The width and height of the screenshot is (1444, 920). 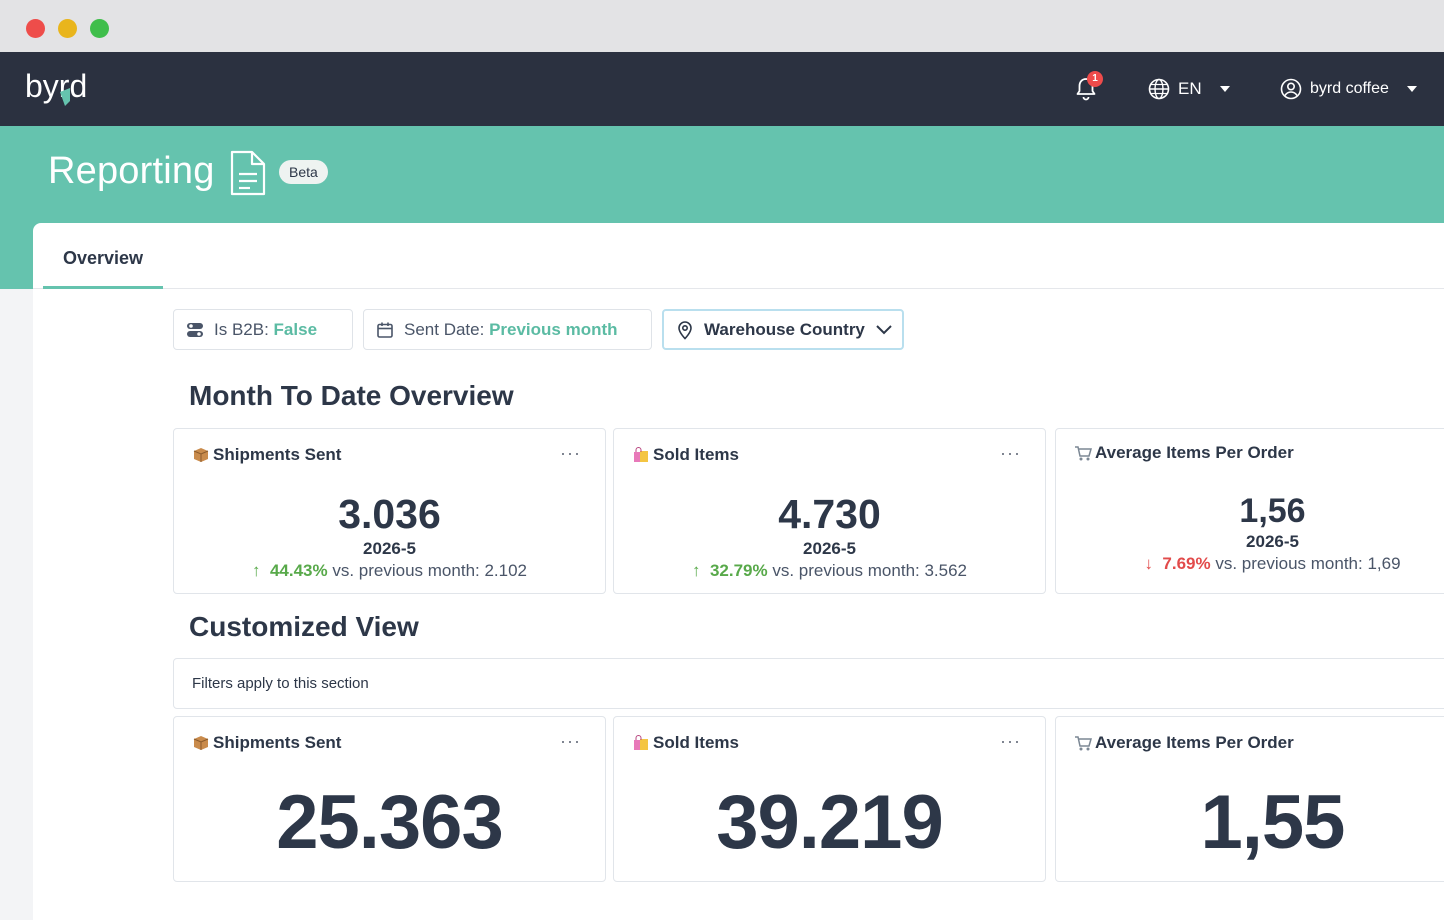 I want to click on card-comparison: ↓ 7.69% vs. previous month: 1,69, so click(x=1250, y=564).